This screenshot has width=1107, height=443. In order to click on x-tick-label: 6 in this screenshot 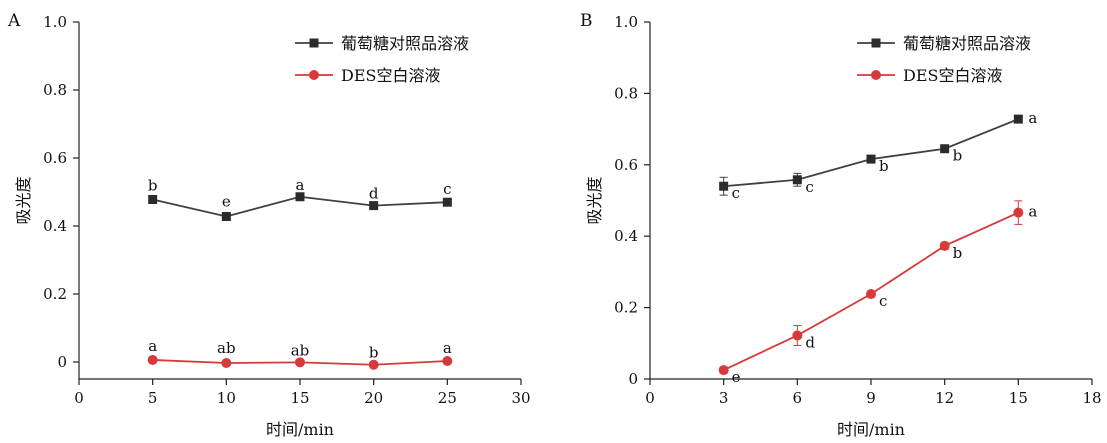, I will do `click(798, 398)`.